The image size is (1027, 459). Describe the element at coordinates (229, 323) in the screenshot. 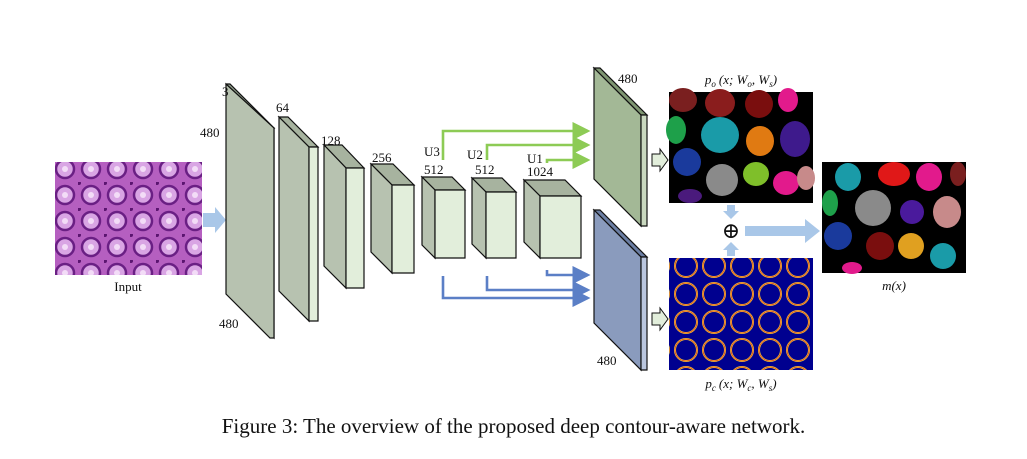

I see `layer-1-height-bottom: 480` at that location.